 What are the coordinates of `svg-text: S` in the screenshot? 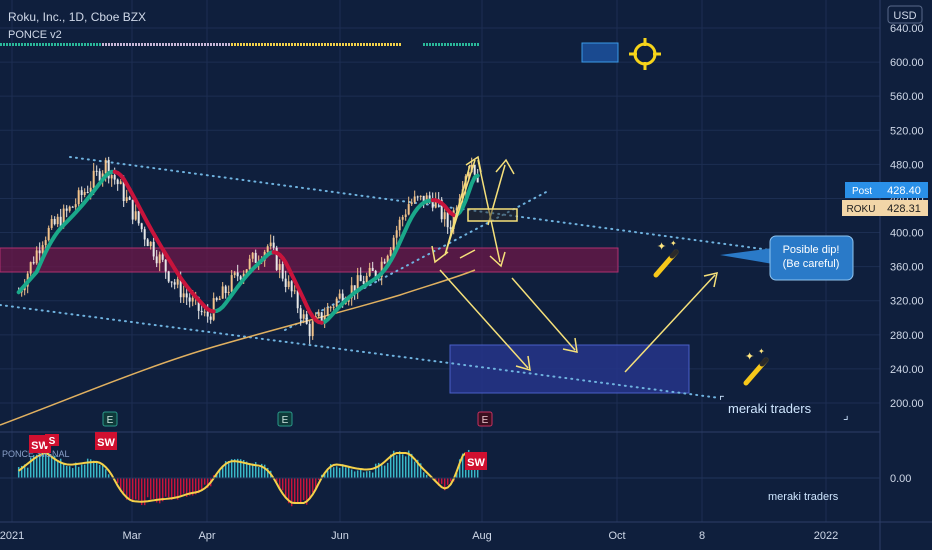 It's located at (52, 441).